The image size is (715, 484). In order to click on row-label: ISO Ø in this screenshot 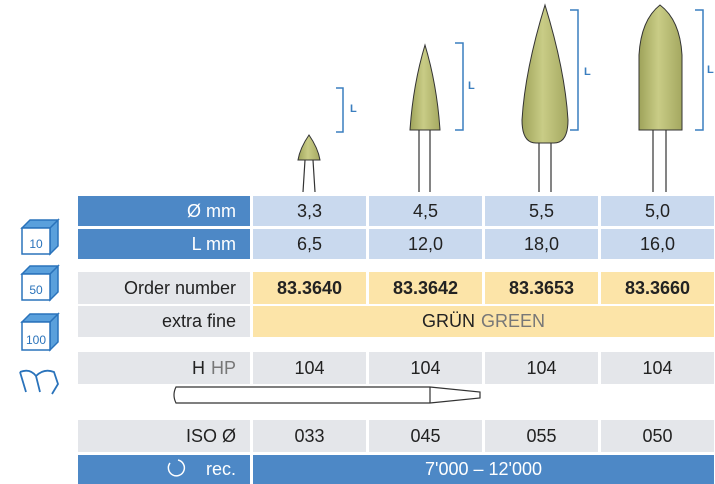, I will do `click(164, 436)`.